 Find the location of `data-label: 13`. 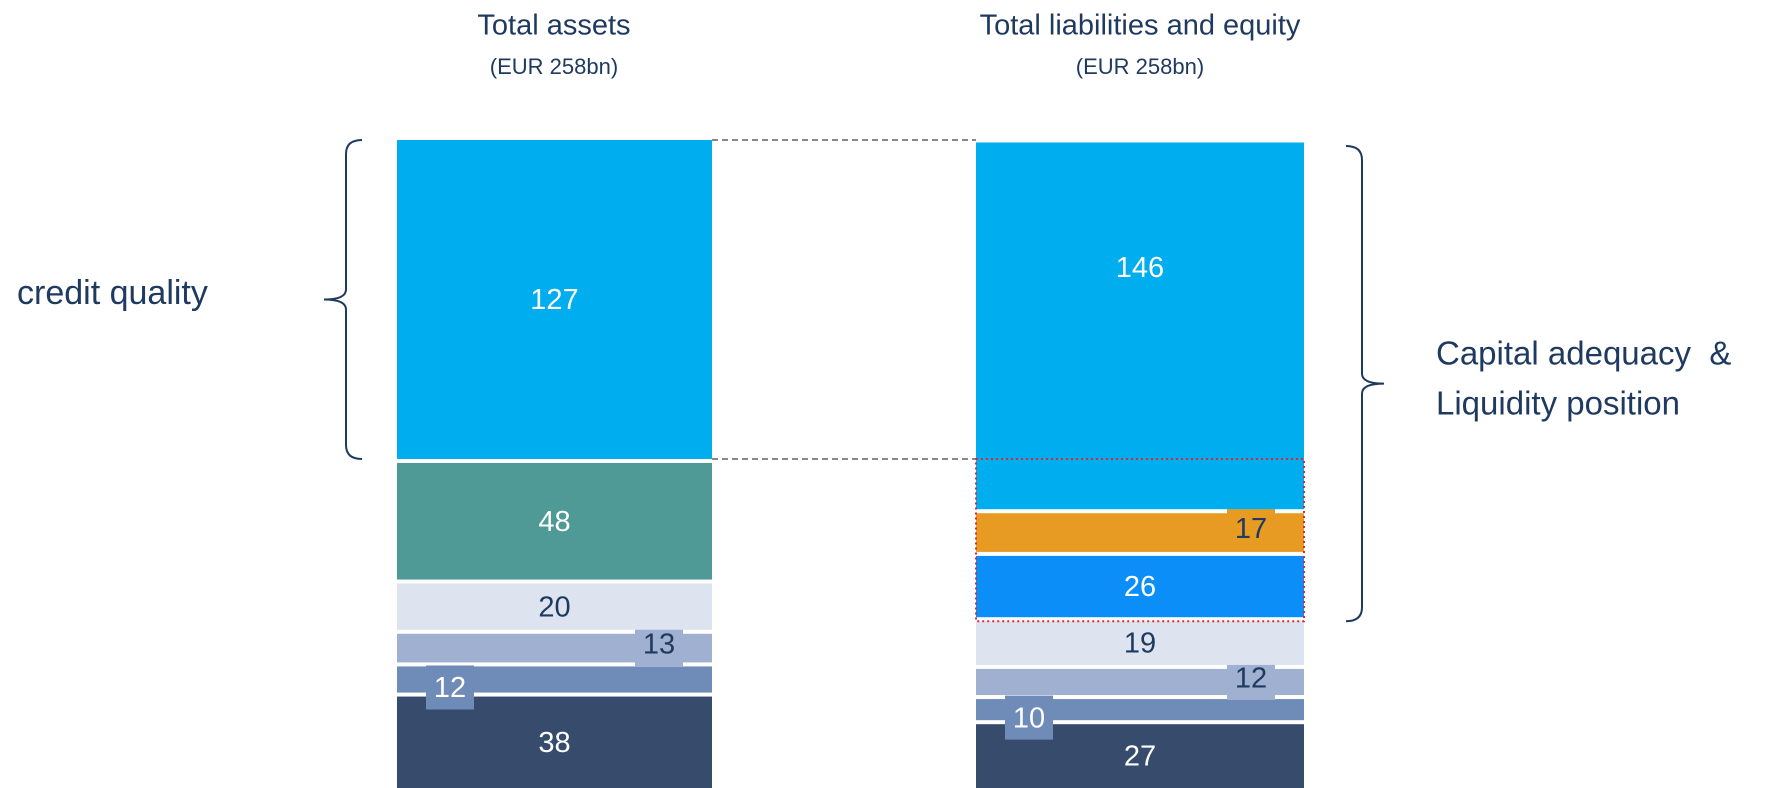

data-label: 13 is located at coordinates (659, 645).